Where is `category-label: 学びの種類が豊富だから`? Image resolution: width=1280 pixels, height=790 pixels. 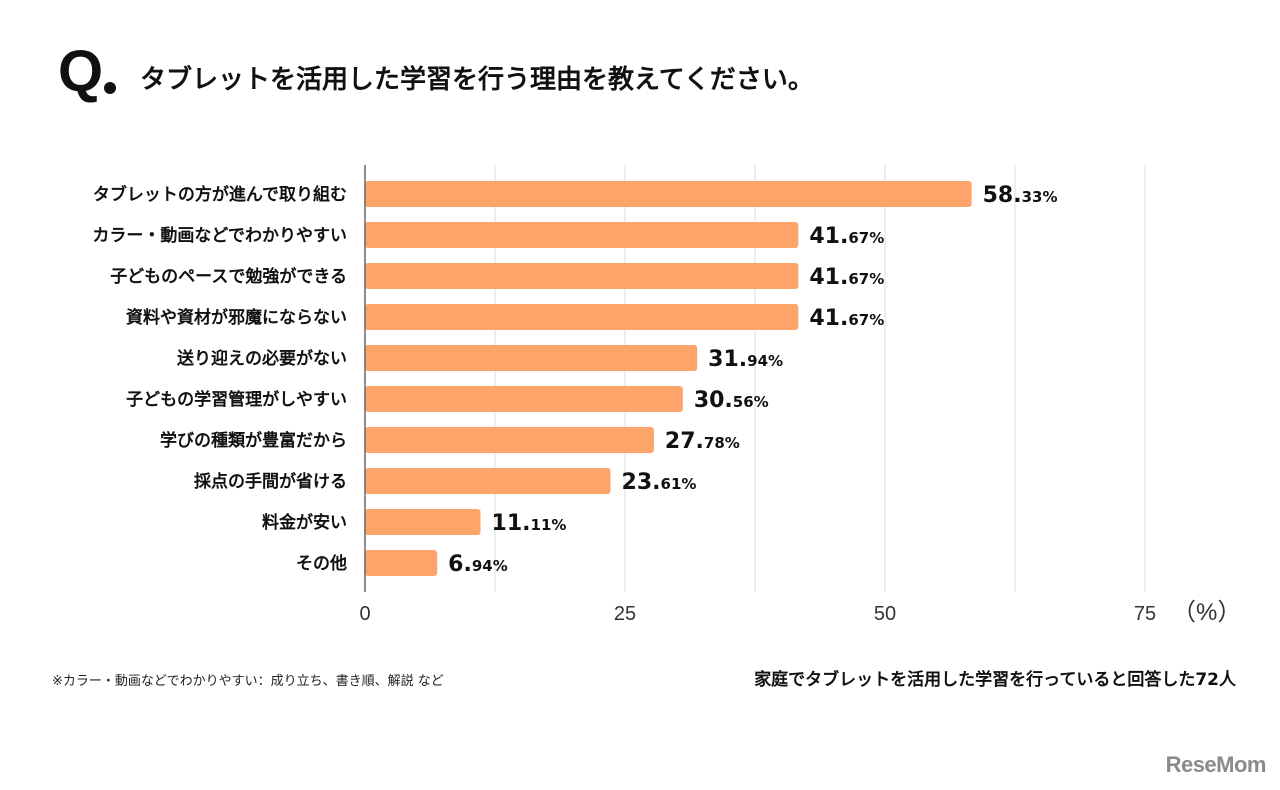 category-label: 学びの種類が豊富だから is located at coordinates (253, 440).